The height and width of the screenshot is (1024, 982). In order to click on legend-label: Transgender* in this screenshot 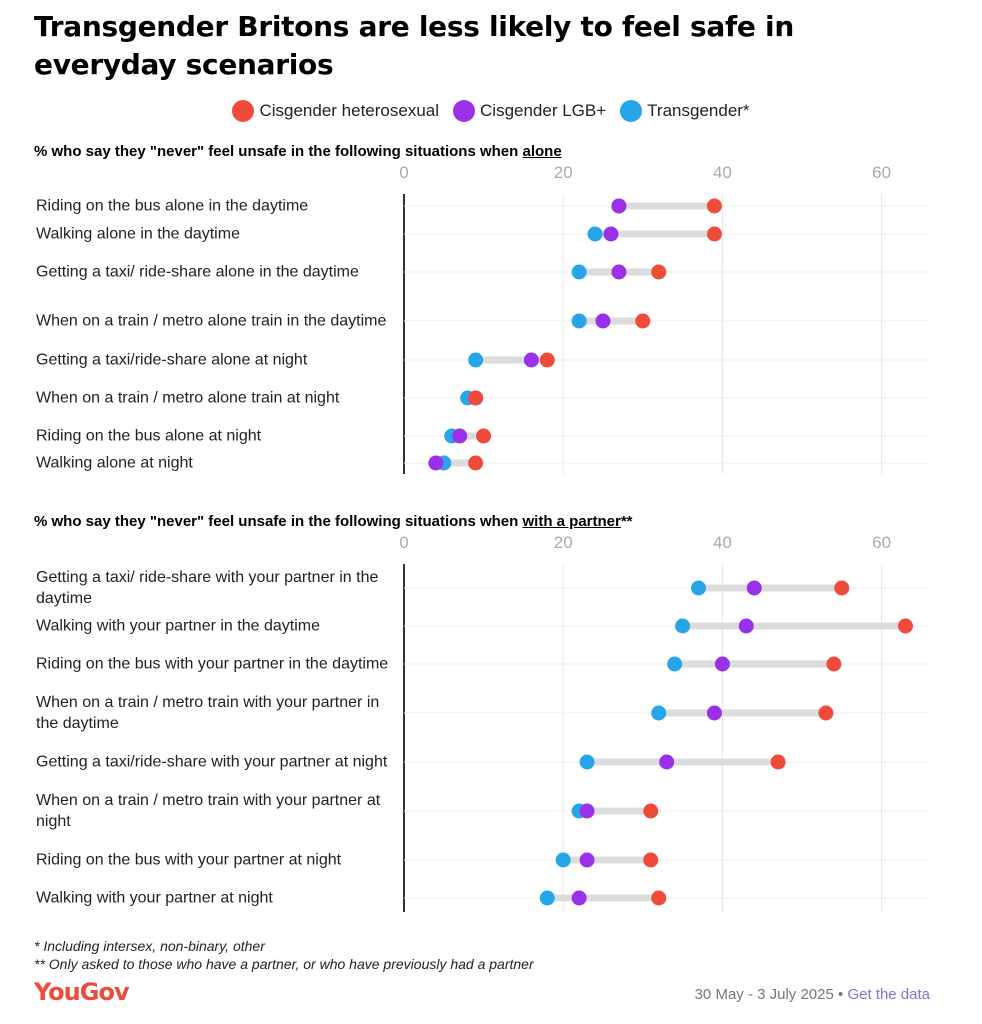, I will do `click(698, 110)`.